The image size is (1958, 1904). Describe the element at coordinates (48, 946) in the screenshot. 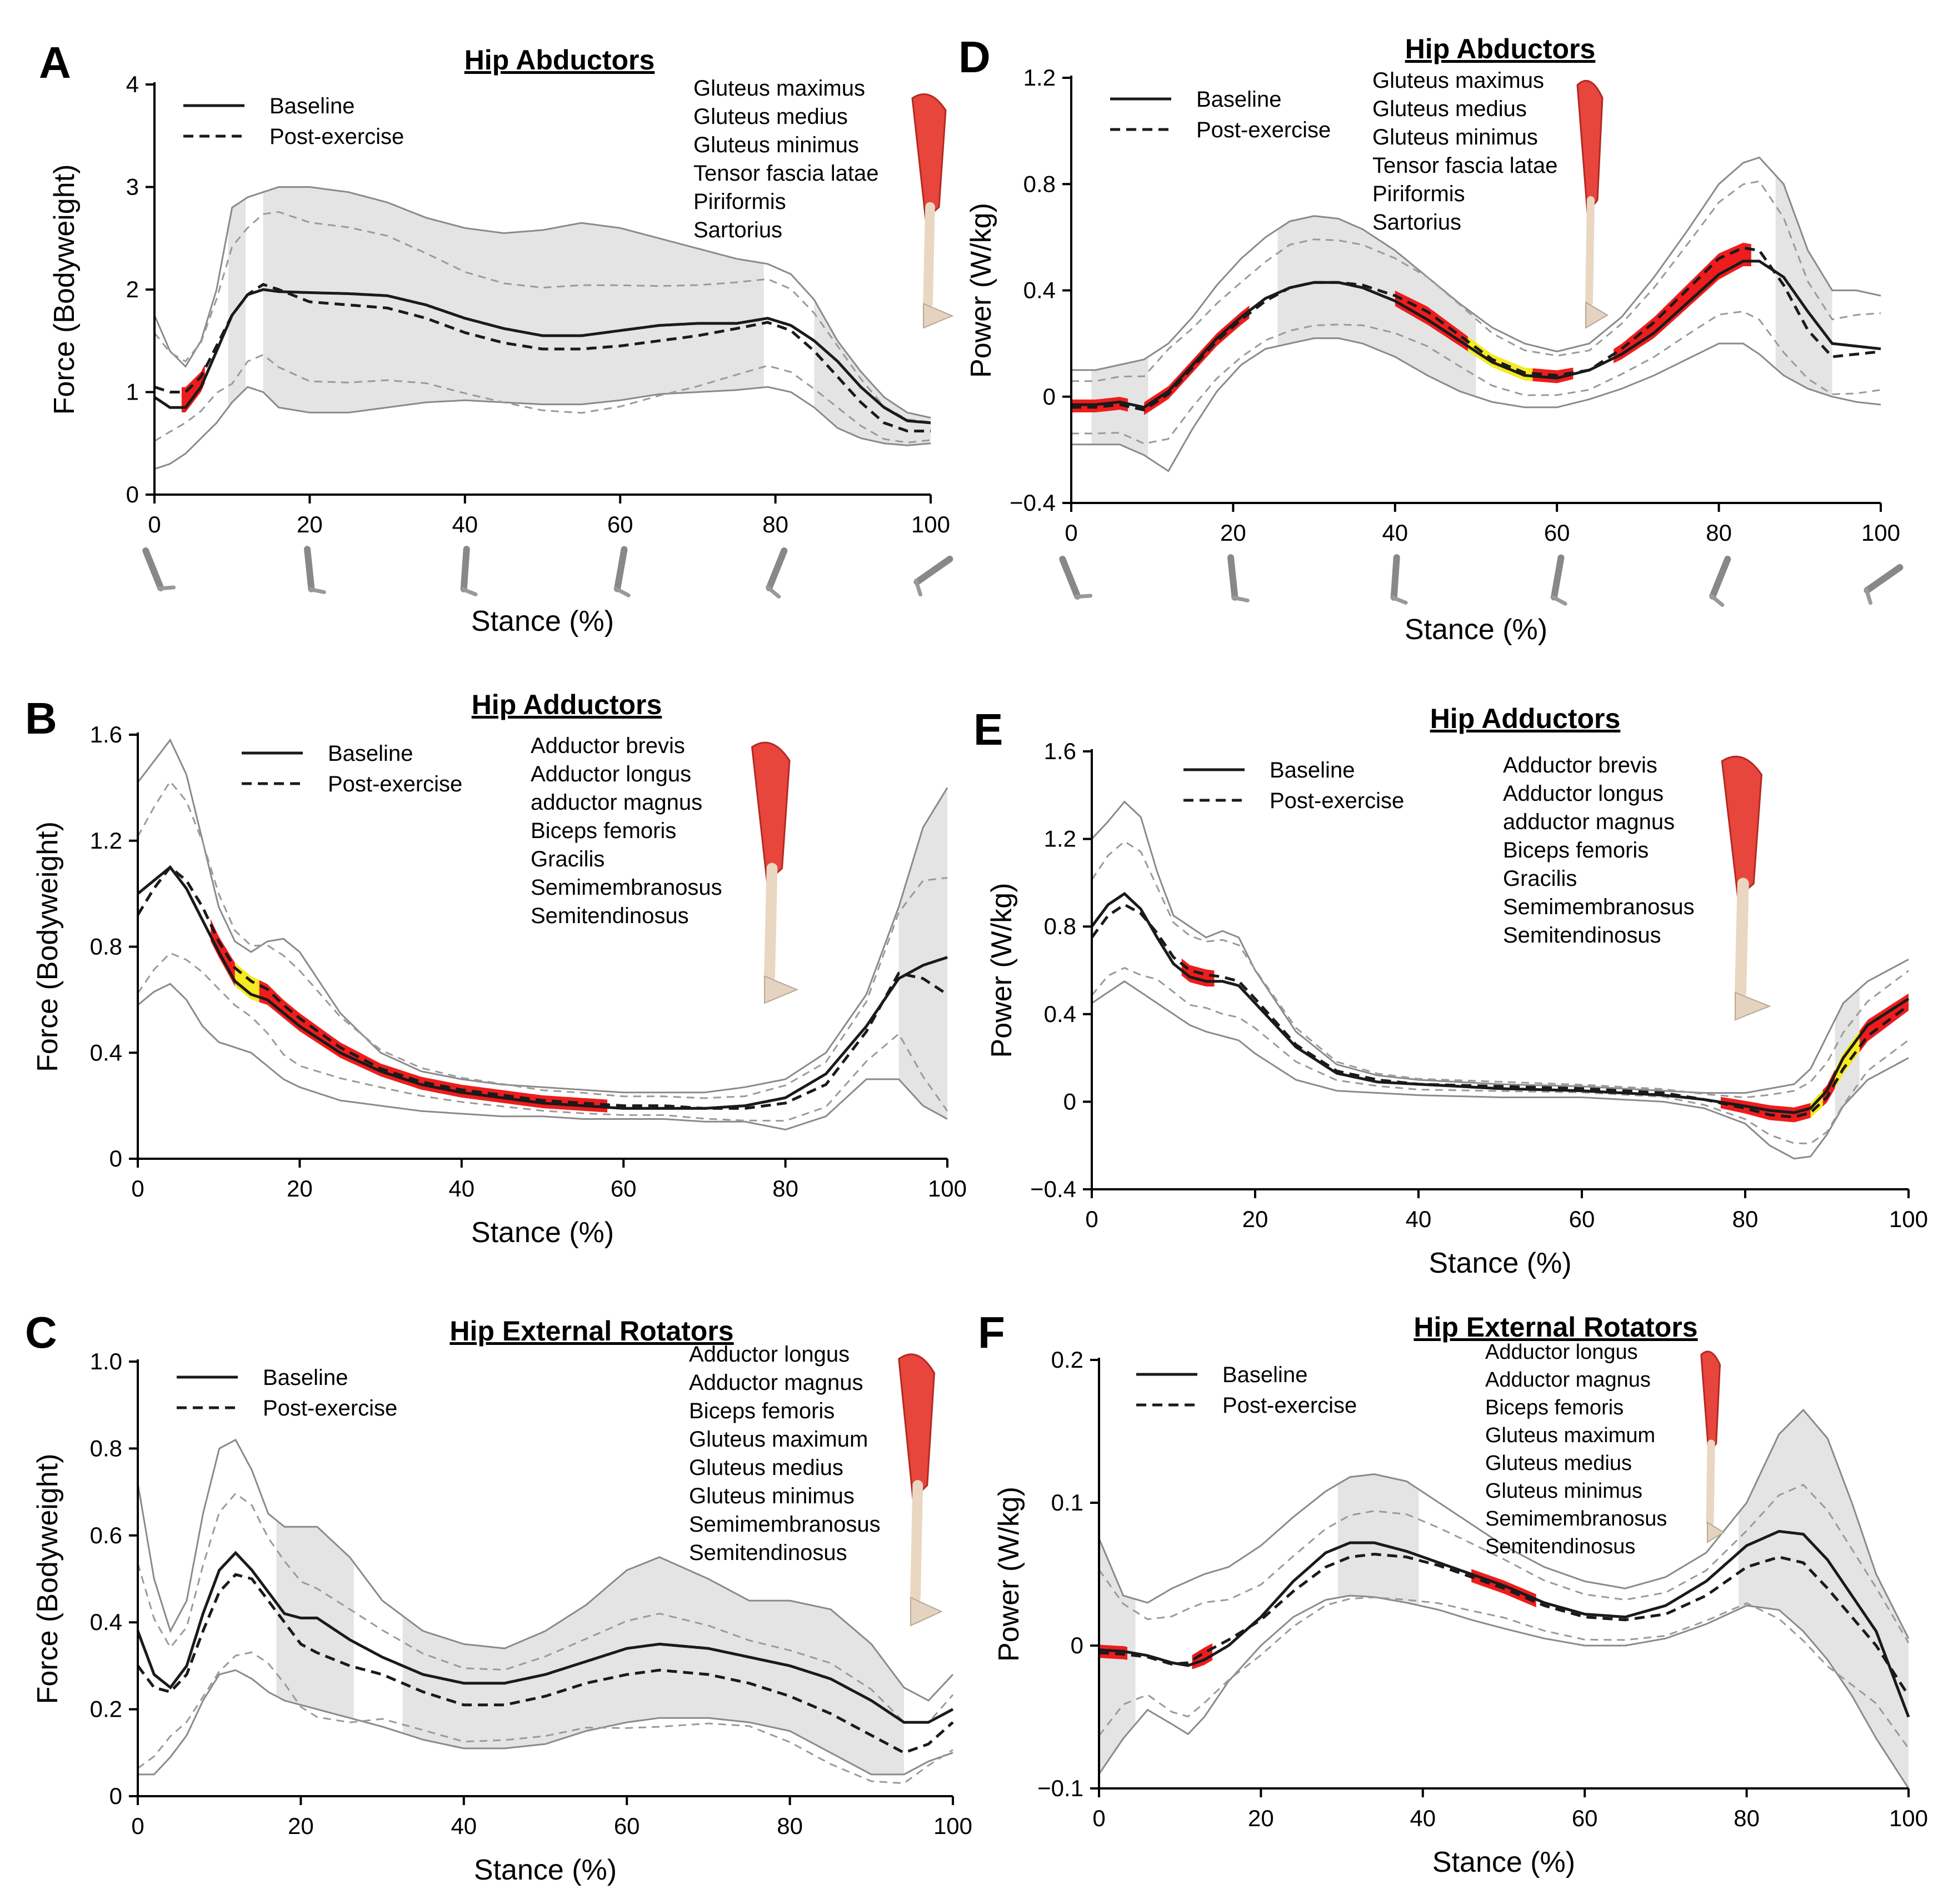

I see `y-axis-label: Force (Bodyweight)` at that location.